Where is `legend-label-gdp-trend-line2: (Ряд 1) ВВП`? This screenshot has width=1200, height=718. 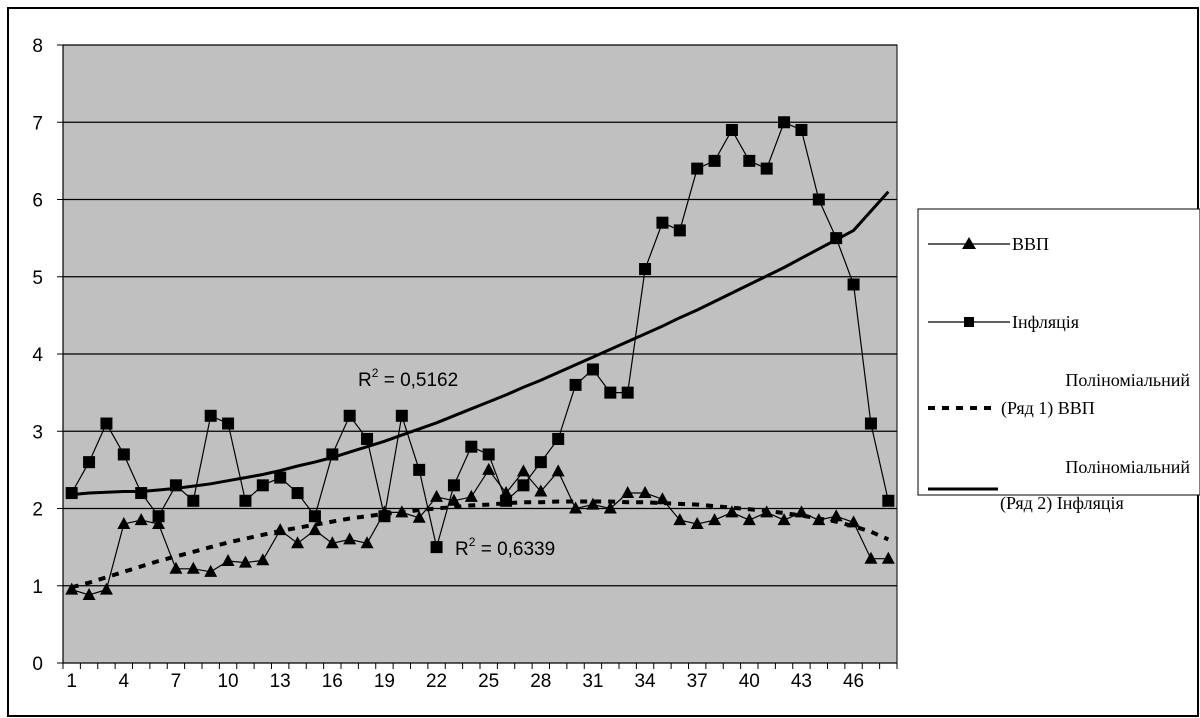
legend-label-gdp-trend-line2: (Ряд 1) ВВП is located at coordinates (1048, 408).